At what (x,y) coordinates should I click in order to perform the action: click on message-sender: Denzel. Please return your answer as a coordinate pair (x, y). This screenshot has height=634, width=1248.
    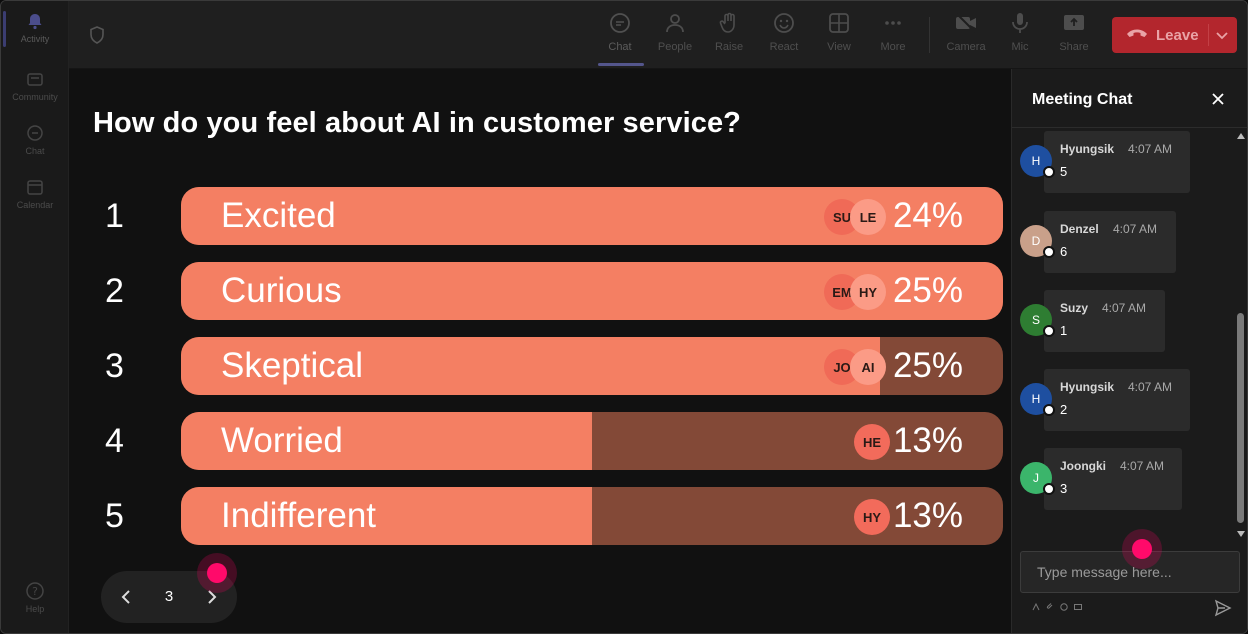
    Looking at the image, I should click on (1079, 229).